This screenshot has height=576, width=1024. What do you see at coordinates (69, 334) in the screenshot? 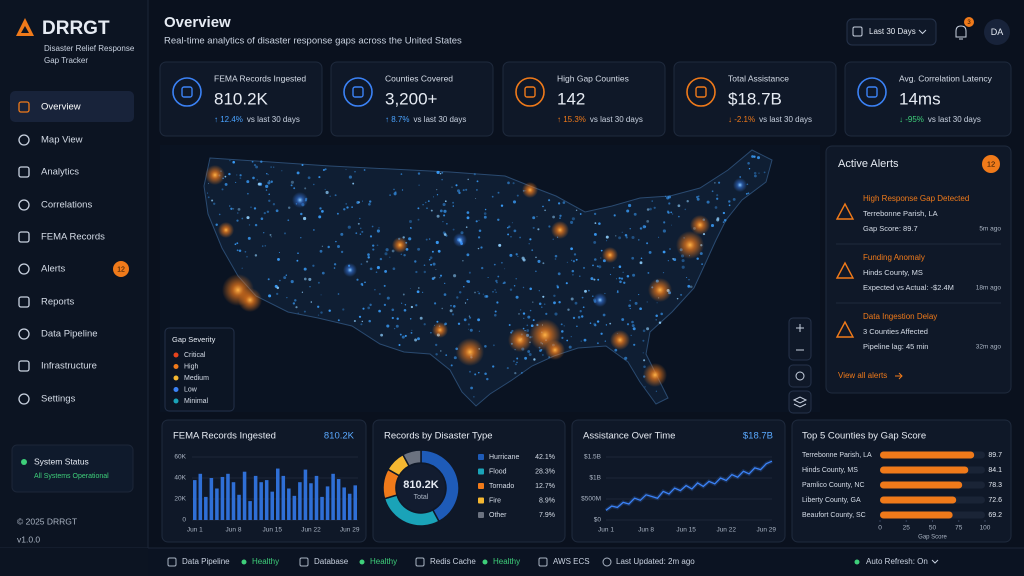
I see `nav-item: Data Pipeline` at bounding box center [69, 334].